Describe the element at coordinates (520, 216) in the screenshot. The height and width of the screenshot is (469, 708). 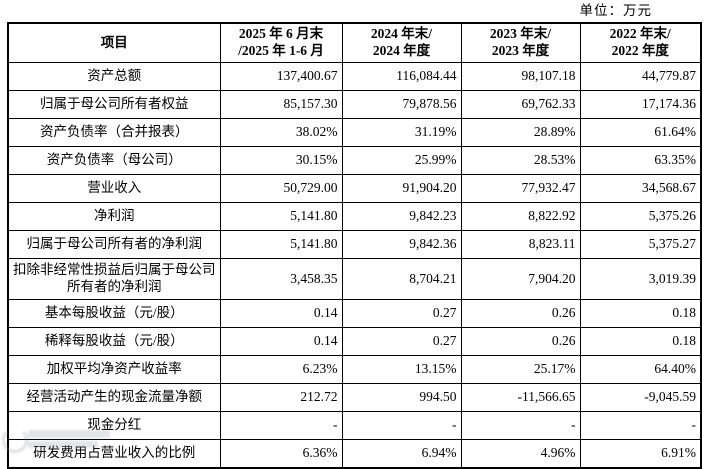
I see `value-cell: 8,822.92` at that location.